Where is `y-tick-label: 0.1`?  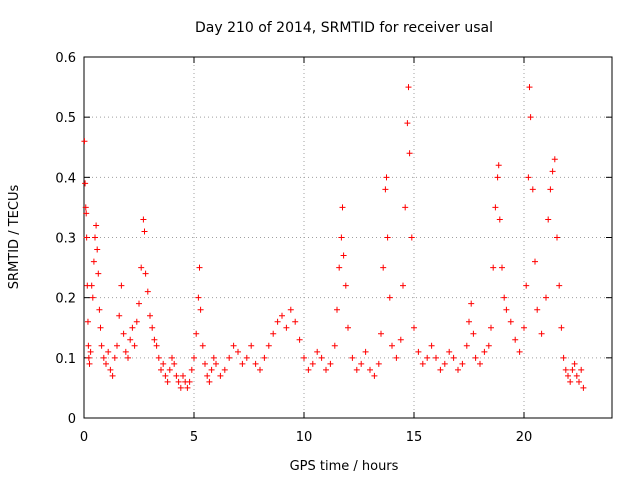
y-tick-label: 0.1 is located at coordinates (65, 359).